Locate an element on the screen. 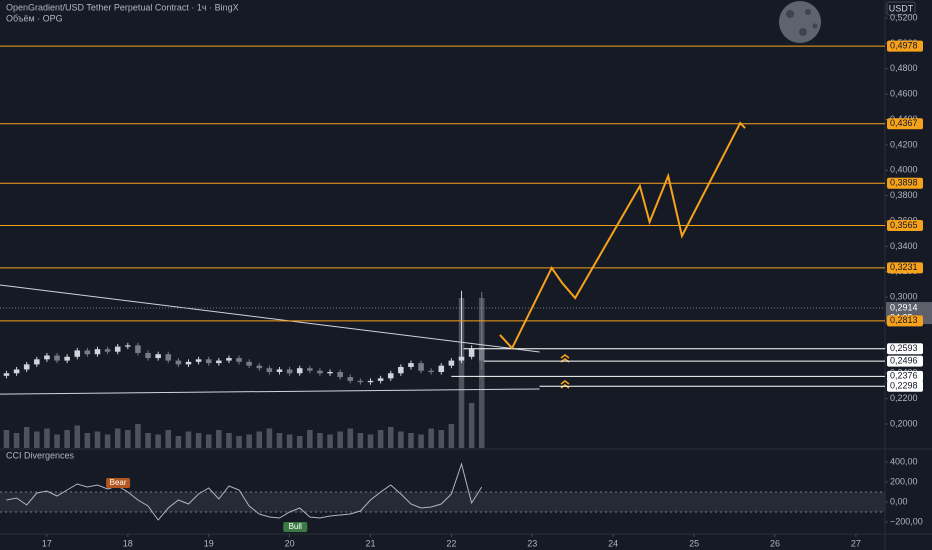  level-label: 0,3231 is located at coordinates (904, 267).